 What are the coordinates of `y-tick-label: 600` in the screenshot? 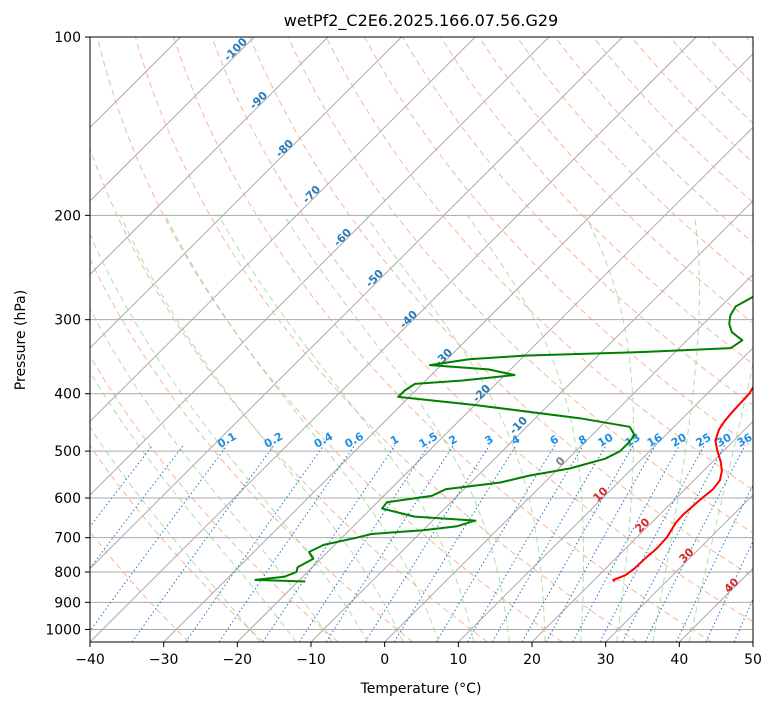 It's located at (67, 499).